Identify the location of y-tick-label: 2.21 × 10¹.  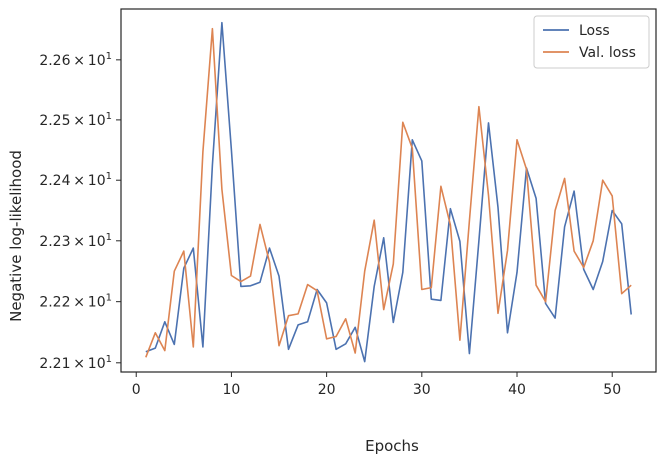
(75, 363).